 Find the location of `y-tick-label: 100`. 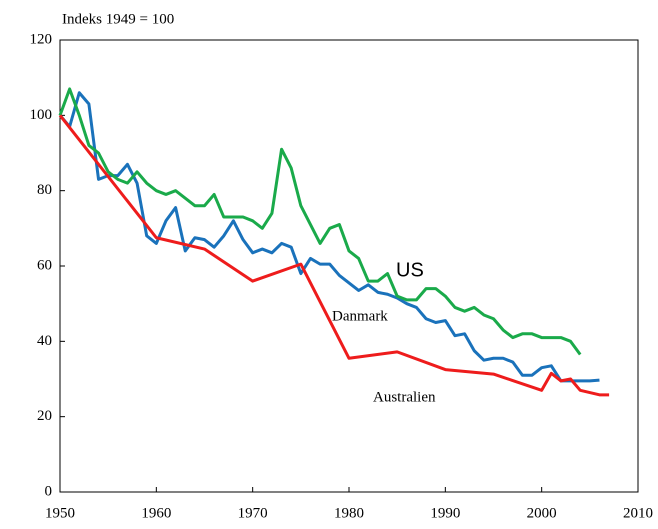

y-tick-label: 100 is located at coordinates (41, 115).